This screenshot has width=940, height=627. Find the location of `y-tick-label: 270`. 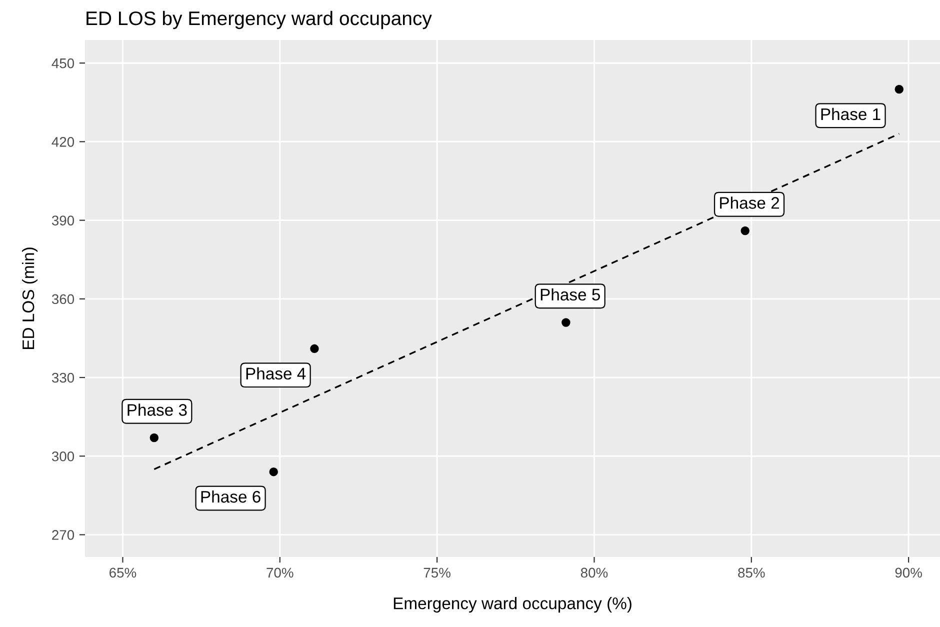

y-tick-label: 270 is located at coordinates (63, 535).